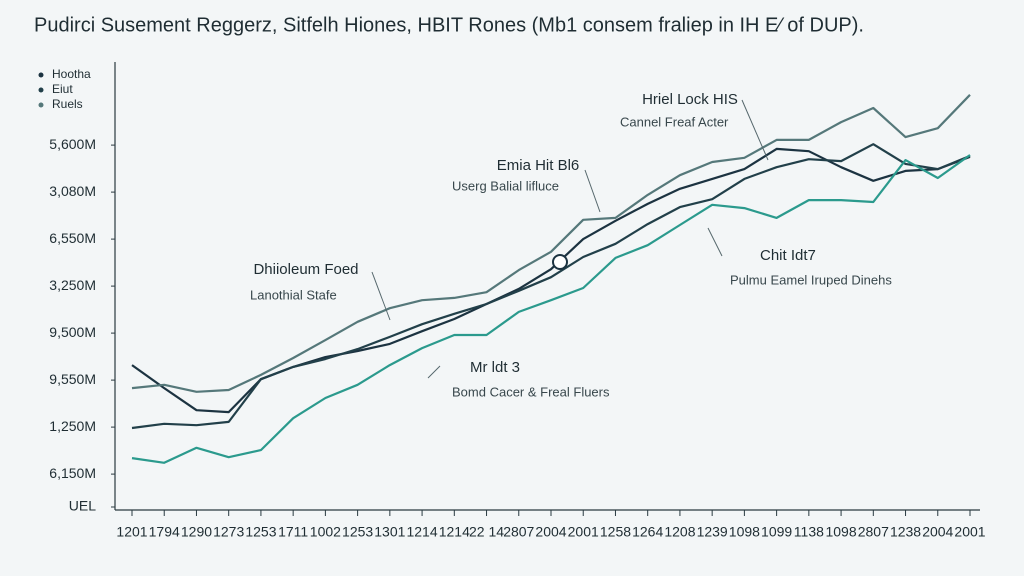  Describe the element at coordinates (72, 332) in the screenshot. I see `y-tick-label: 9,500M` at that location.